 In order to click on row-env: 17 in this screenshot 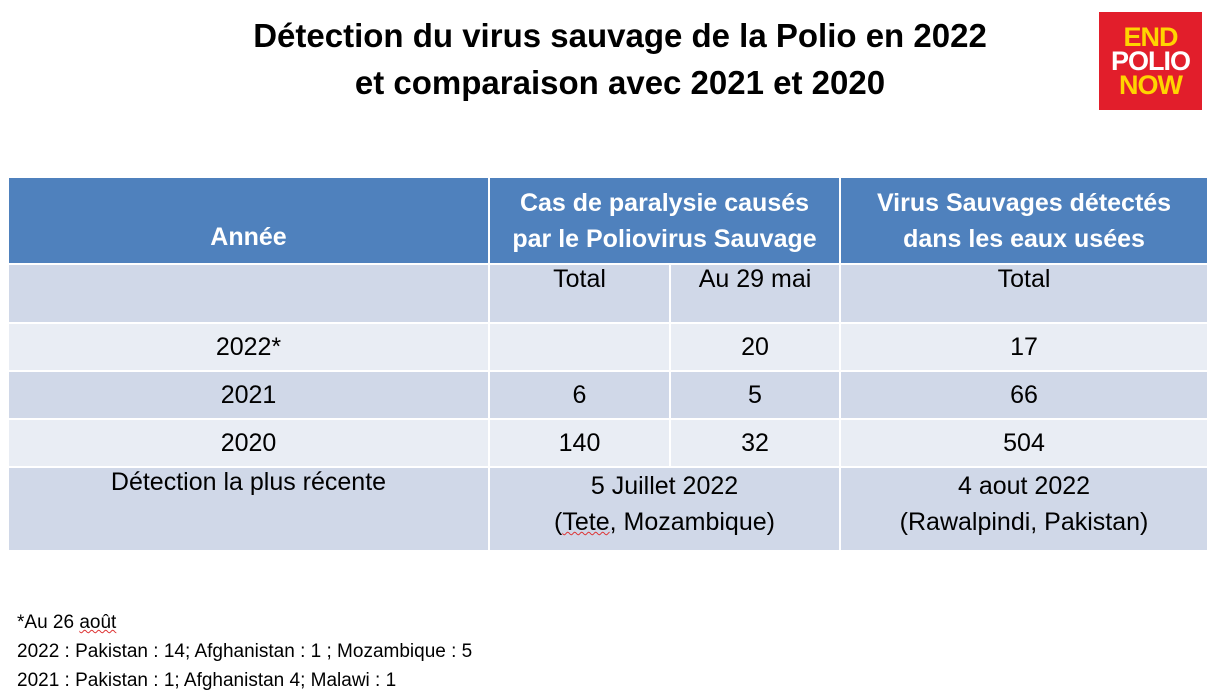, I will do `click(1024, 347)`.